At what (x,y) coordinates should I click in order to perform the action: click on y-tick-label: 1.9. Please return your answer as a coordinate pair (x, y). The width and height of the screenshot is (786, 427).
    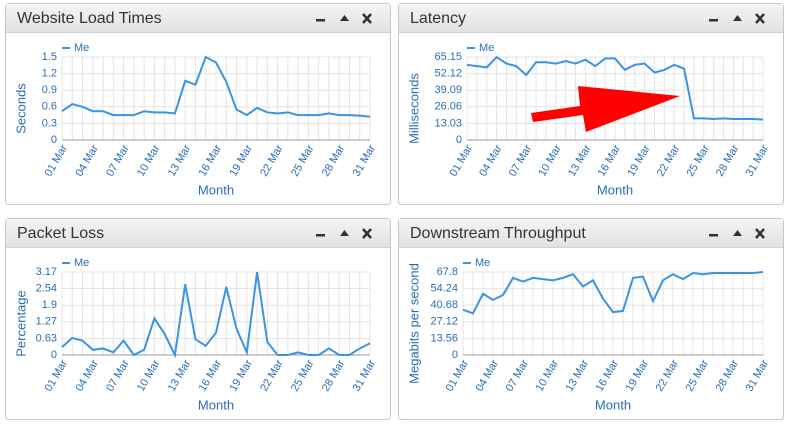
    Looking at the image, I should click on (49, 305).